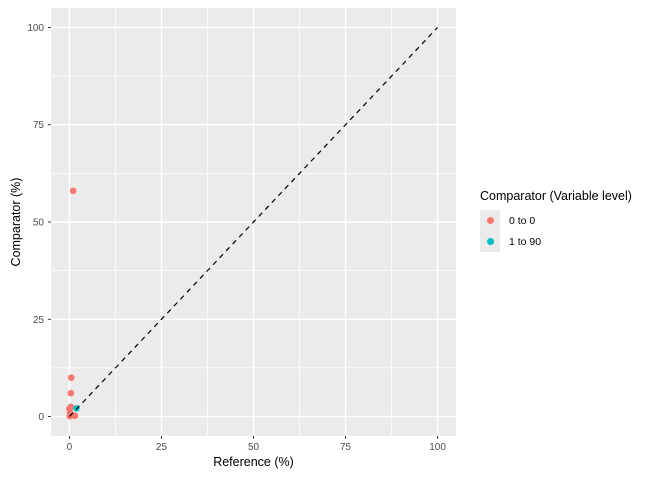 Image resolution: width=672 pixels, height=480 pixels. I want to click on legend-item-label: 0 to 0, so click(522, 220).